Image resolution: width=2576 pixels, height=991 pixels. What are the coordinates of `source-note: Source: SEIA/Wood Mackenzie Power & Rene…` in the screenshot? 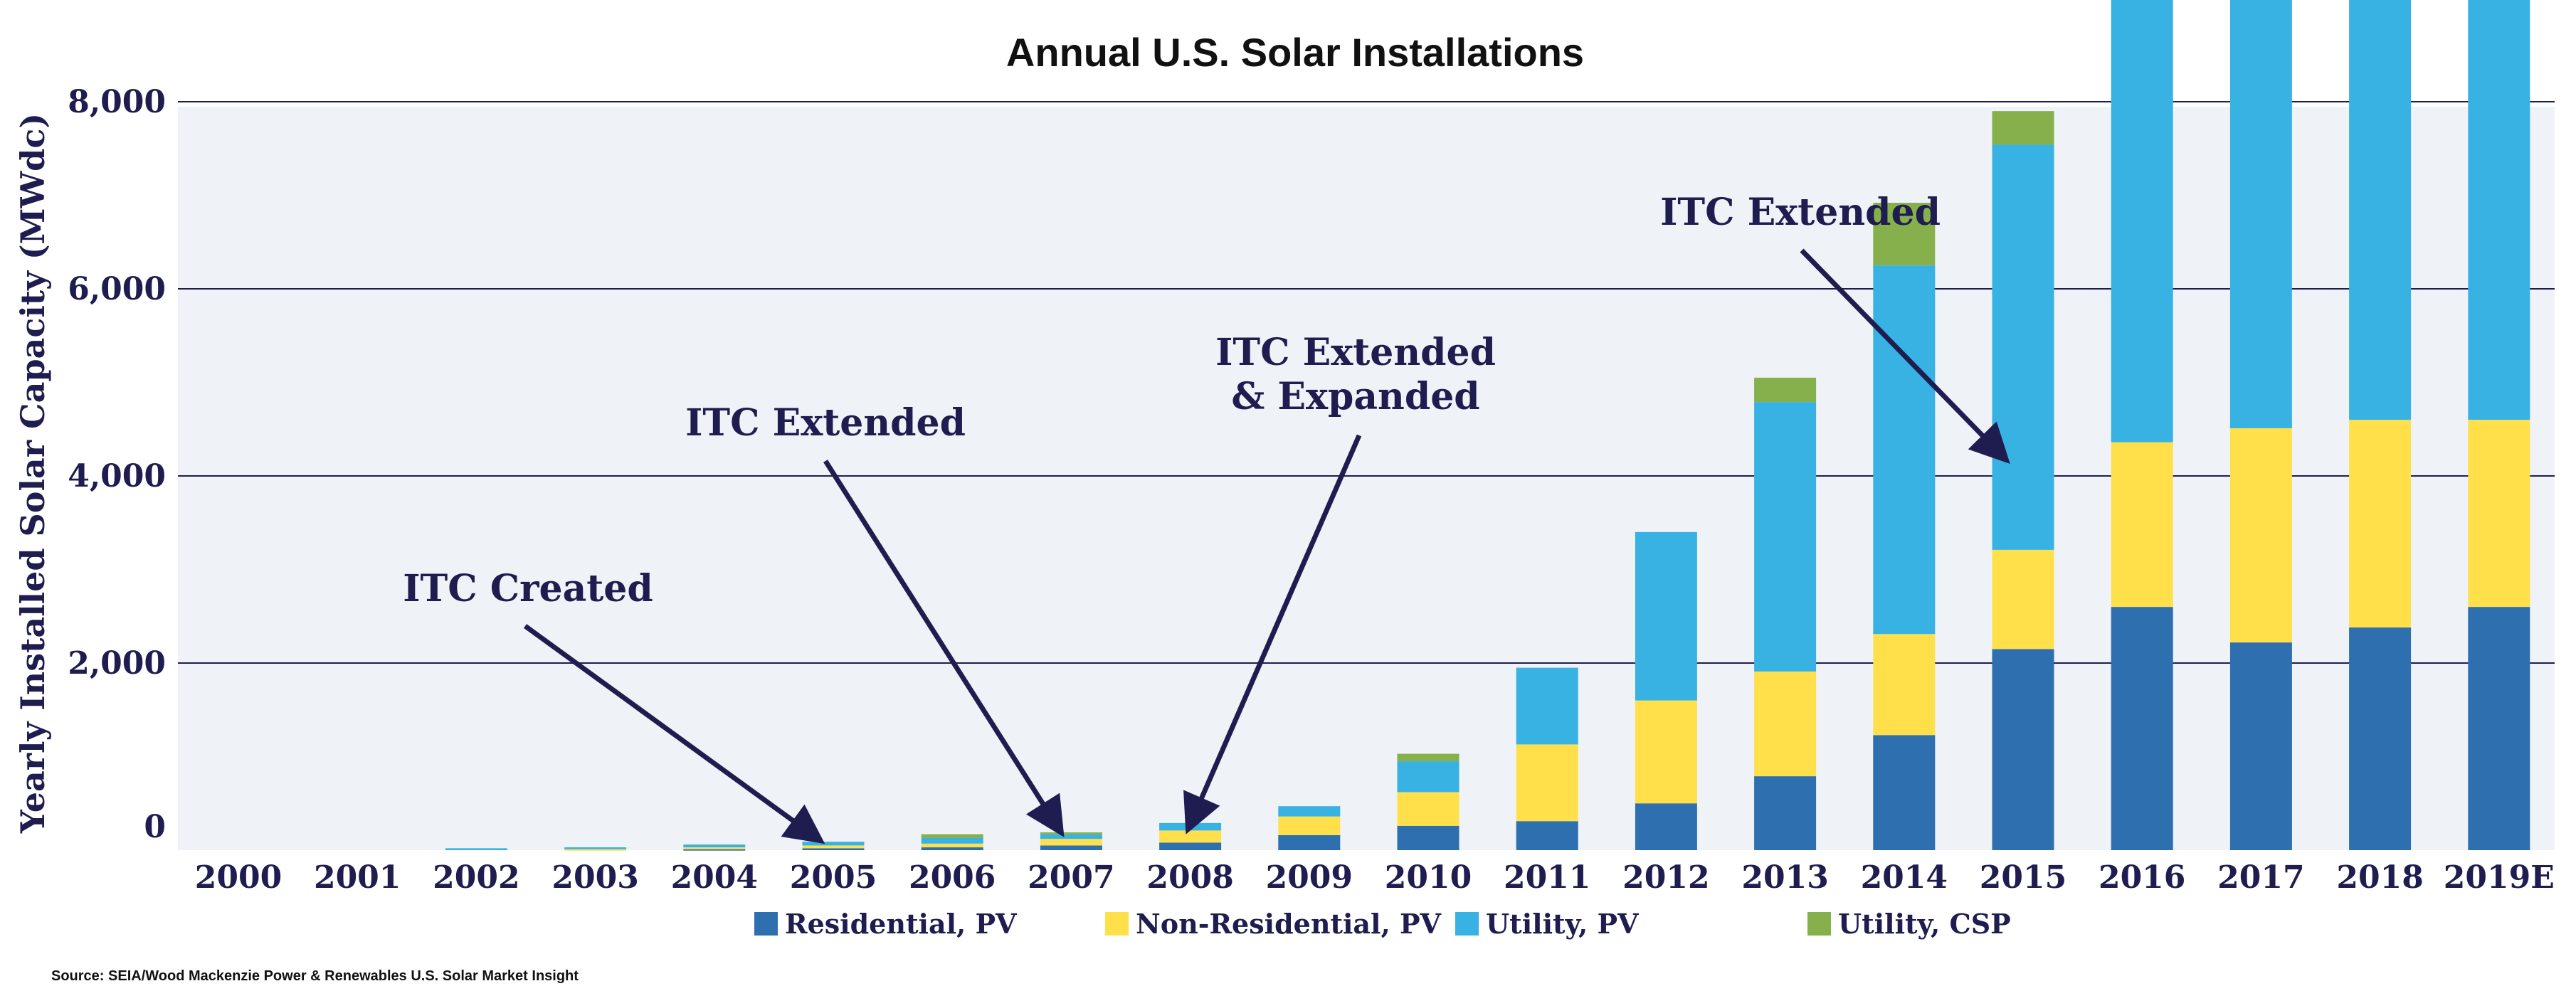 It's located at (315, 976).